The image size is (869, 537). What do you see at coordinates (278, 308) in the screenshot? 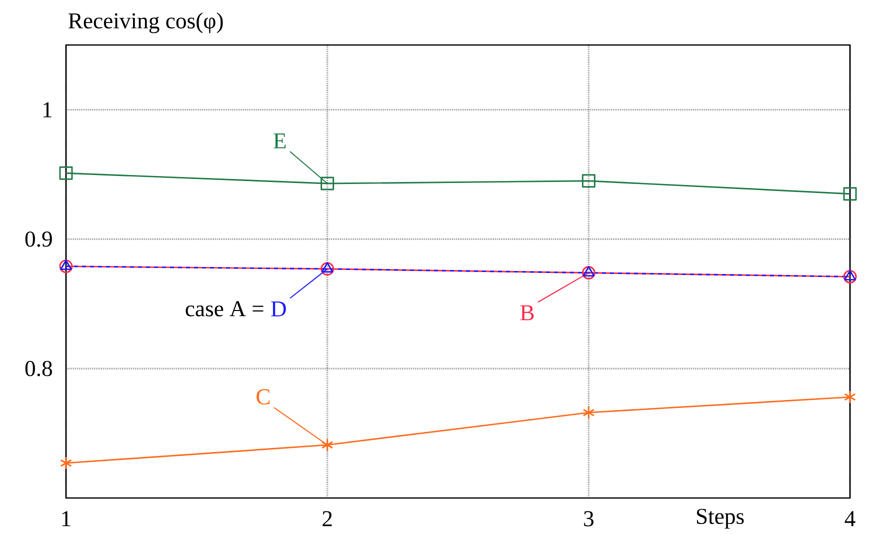
I see `series-label: D` at bounding box center [278, 308].